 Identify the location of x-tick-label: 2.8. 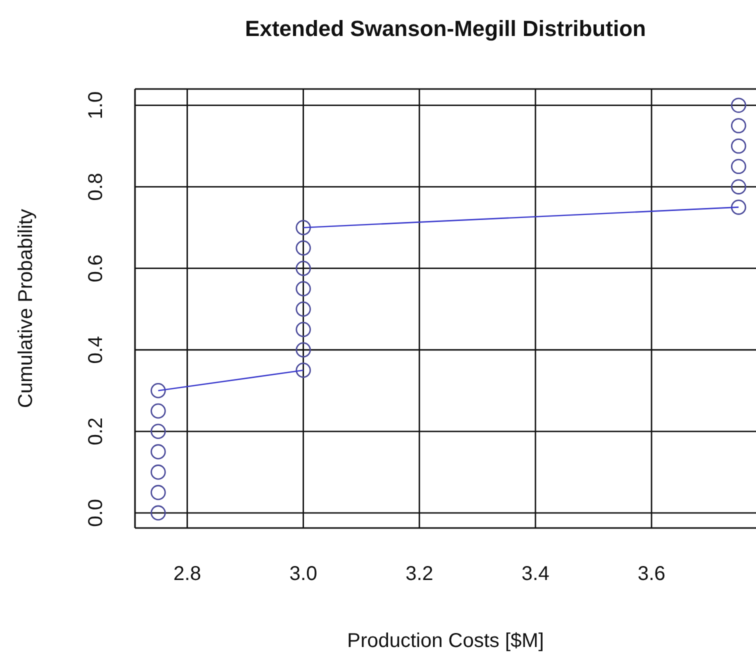
(187, 574).